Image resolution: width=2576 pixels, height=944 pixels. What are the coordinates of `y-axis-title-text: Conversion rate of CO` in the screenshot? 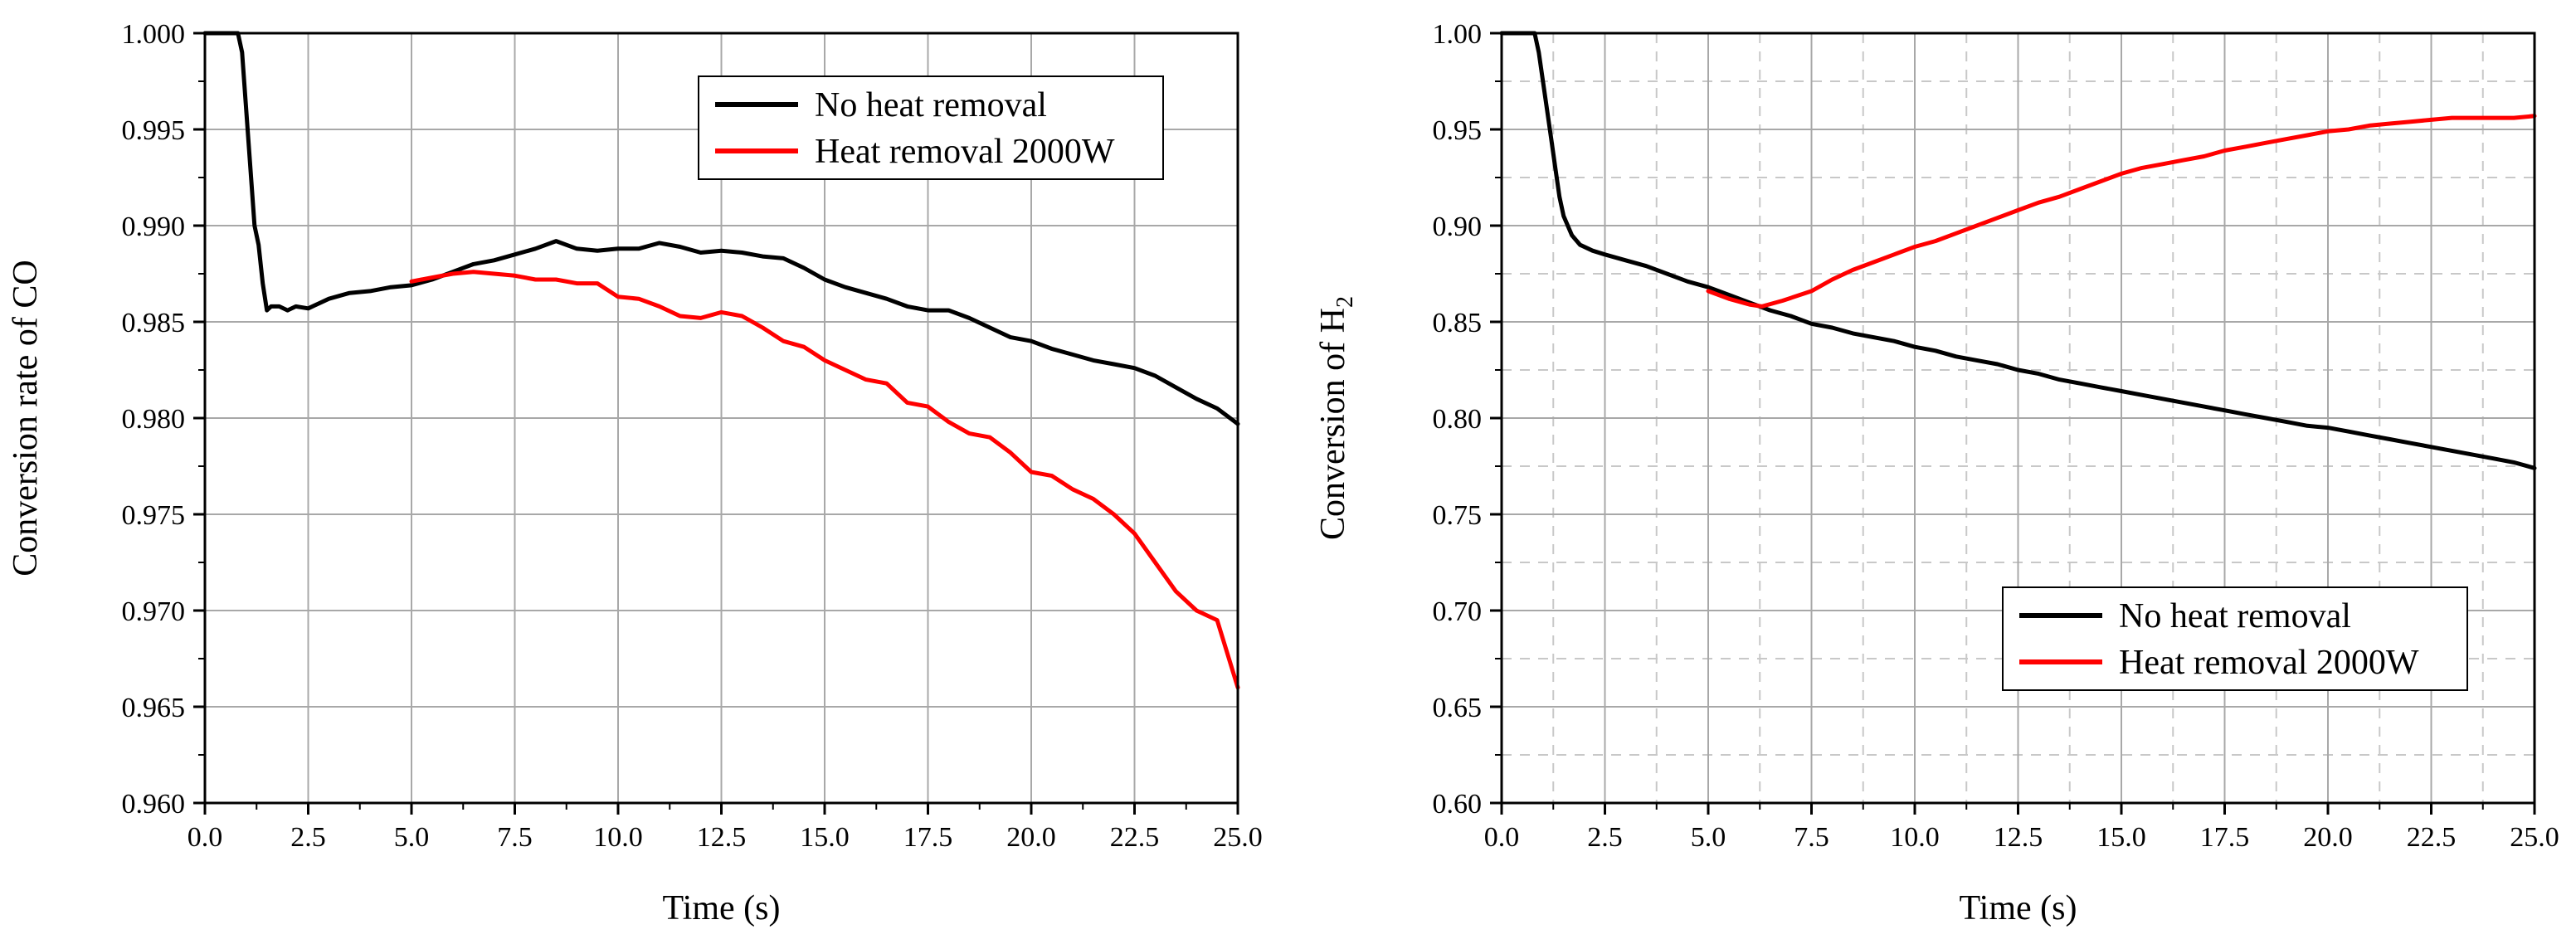 It's located at (26, 418).